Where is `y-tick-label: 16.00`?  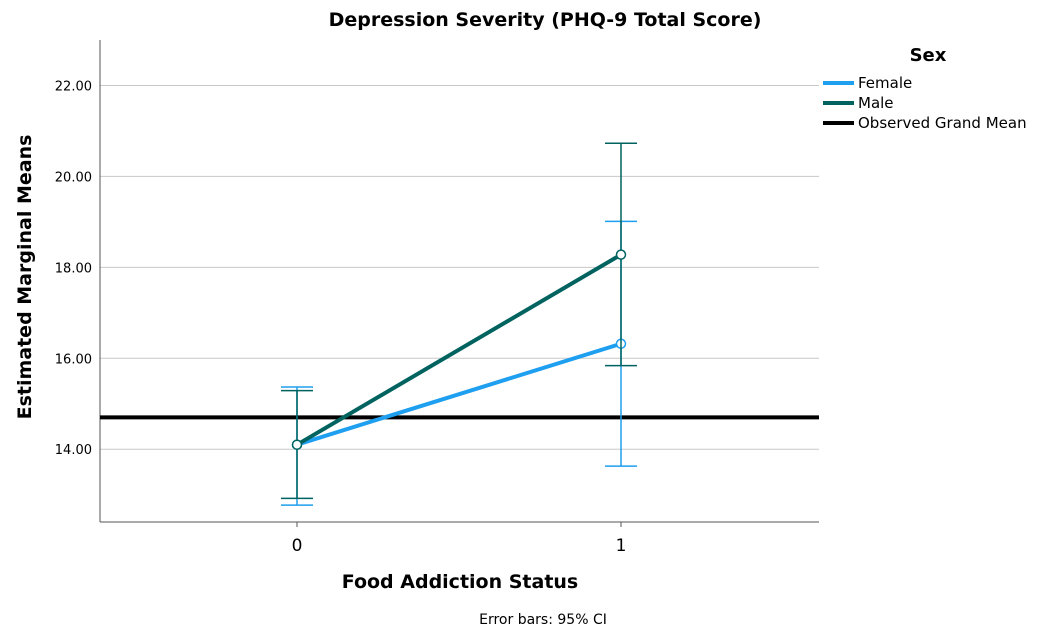
y-tick-label: 16.00 is located at coordinates (73, 359).